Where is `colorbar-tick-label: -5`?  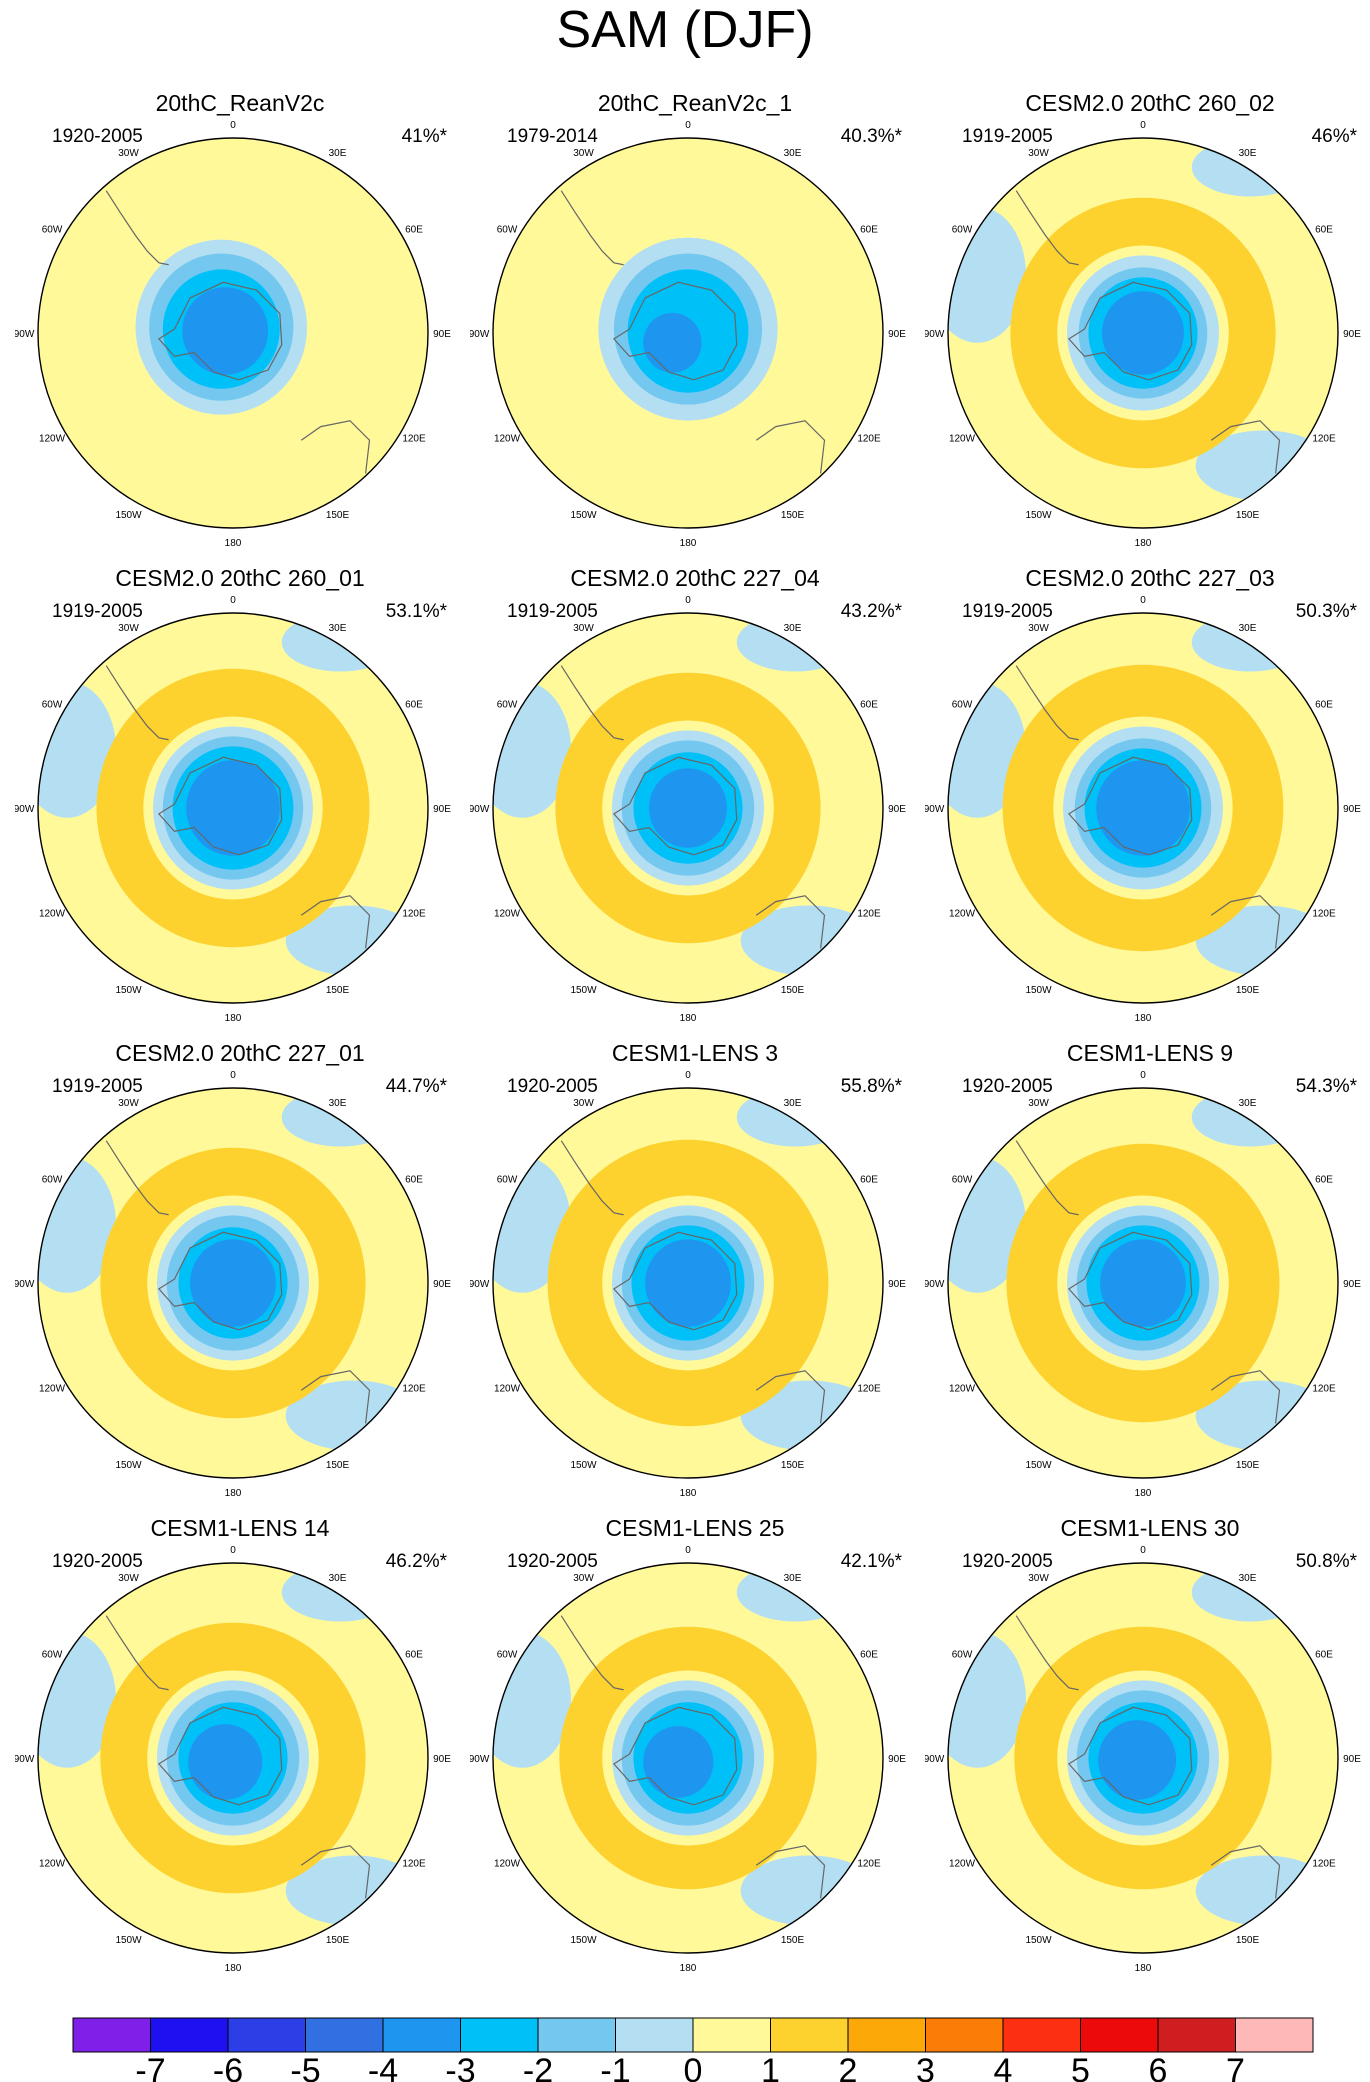 colorbar-tick-label: -5 is located at coordinates (305, 2067).